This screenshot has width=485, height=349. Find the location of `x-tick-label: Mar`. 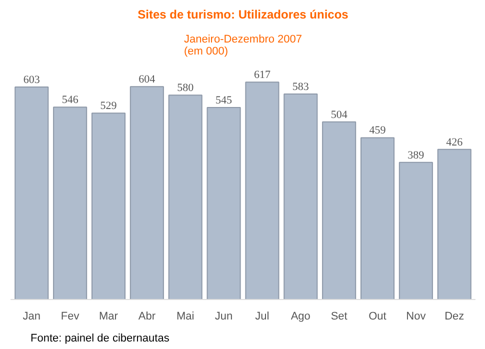

x-tick-label: Mar is located at coordinates (108, 316).